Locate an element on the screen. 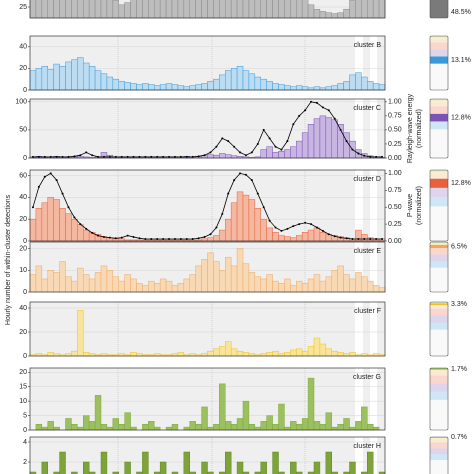  y-tick-label: 0 is located at coordinates (25, 356).